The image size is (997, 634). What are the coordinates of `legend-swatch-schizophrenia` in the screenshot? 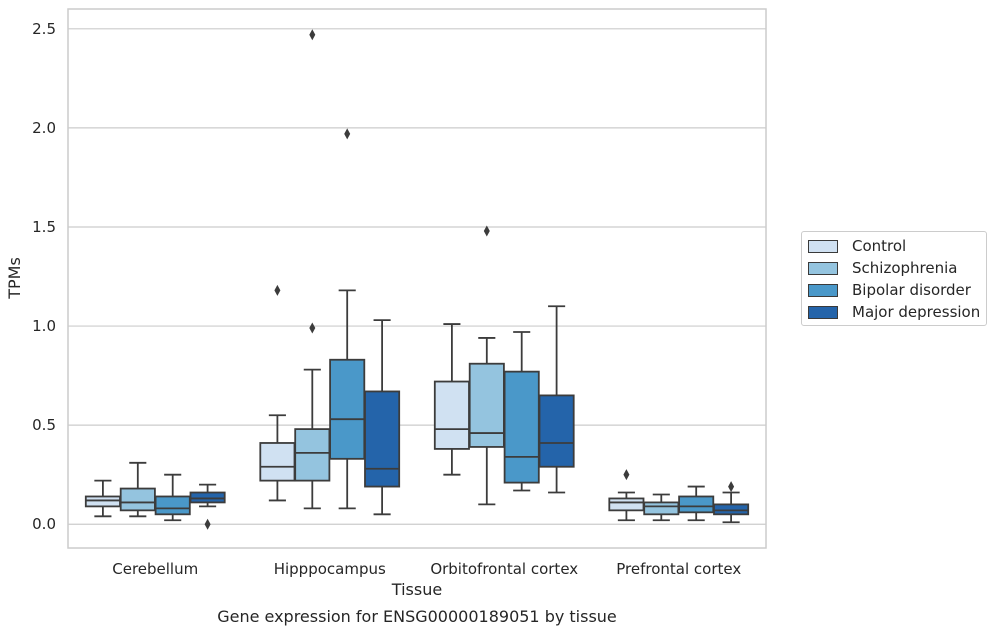 It's located at (823, 268).